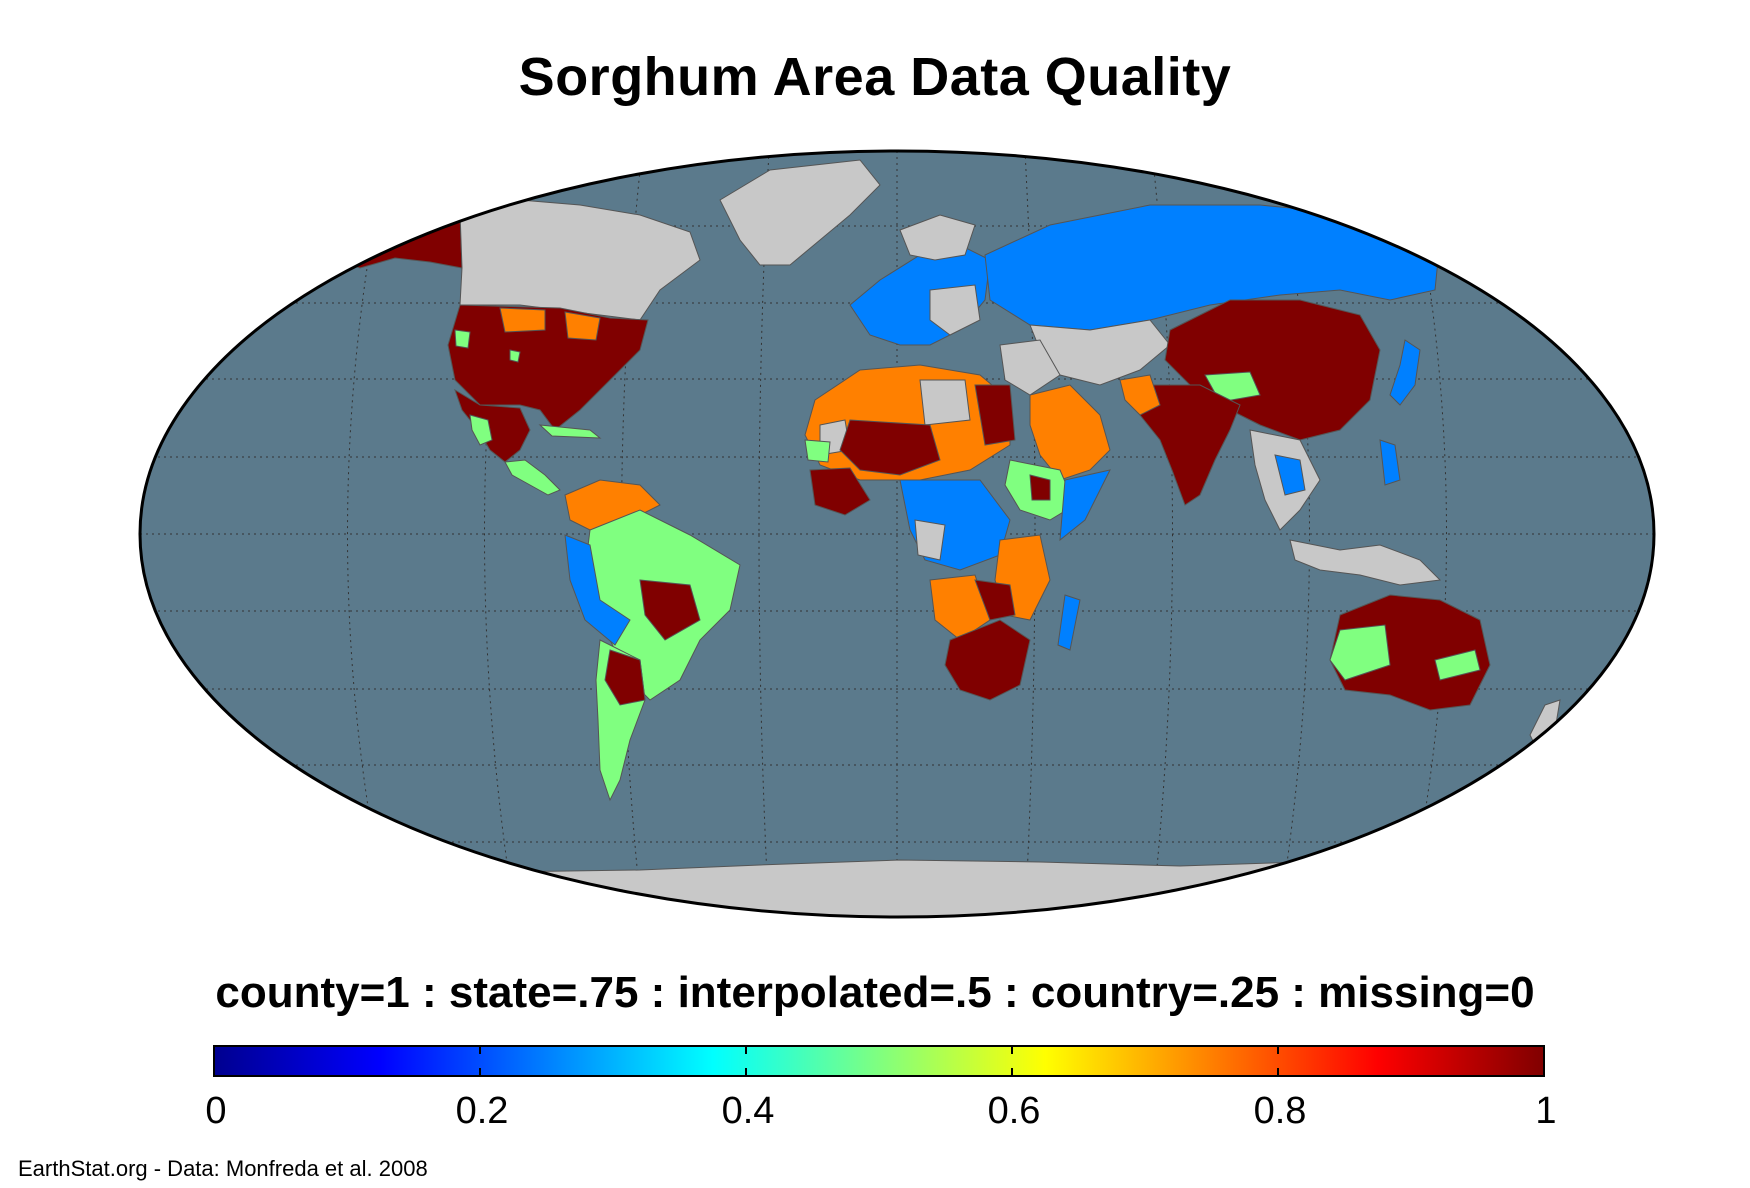 Image resolution: width=1750 pixels, height=1188 pixels. What do you see at coordinates (625, 677) in the screenshot?
I see `argentina-county` at bounding box center [625, 677].